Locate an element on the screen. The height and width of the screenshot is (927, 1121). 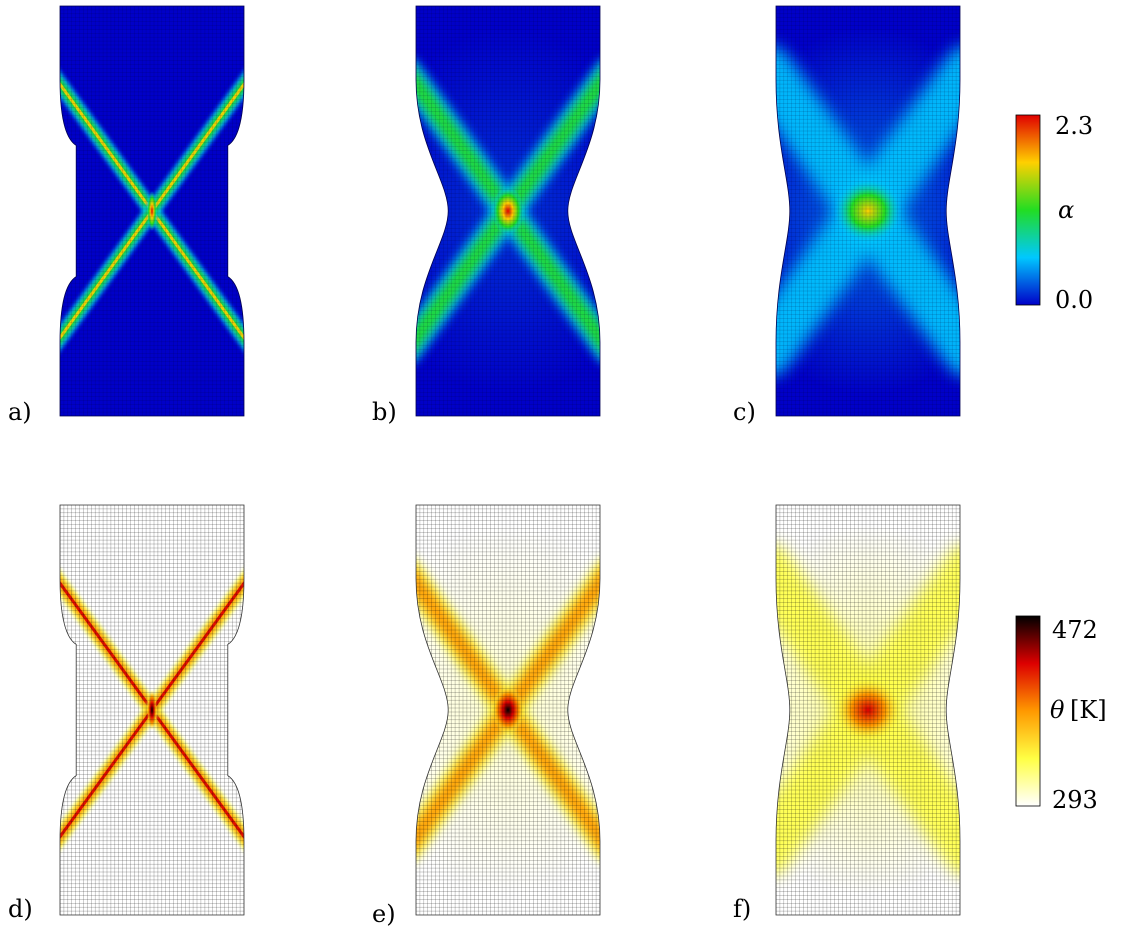
alpha-colorbar-min-label: 0.0 is located at coordinates (1074, 300).